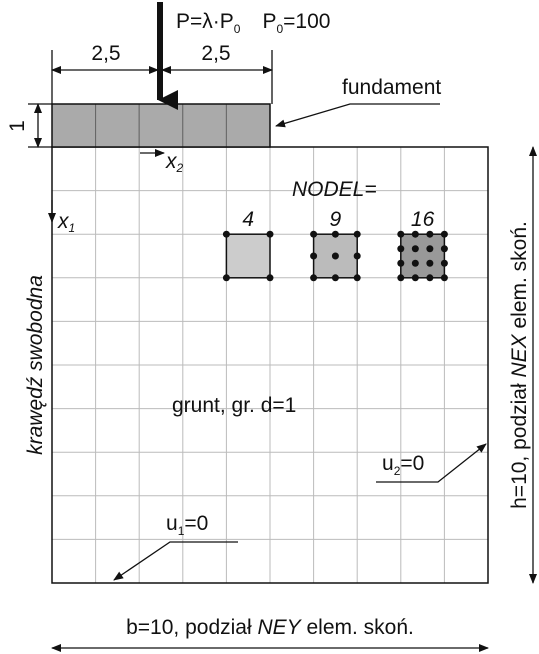  I want to click on boundary-label: u2=0, so click(403, 465).